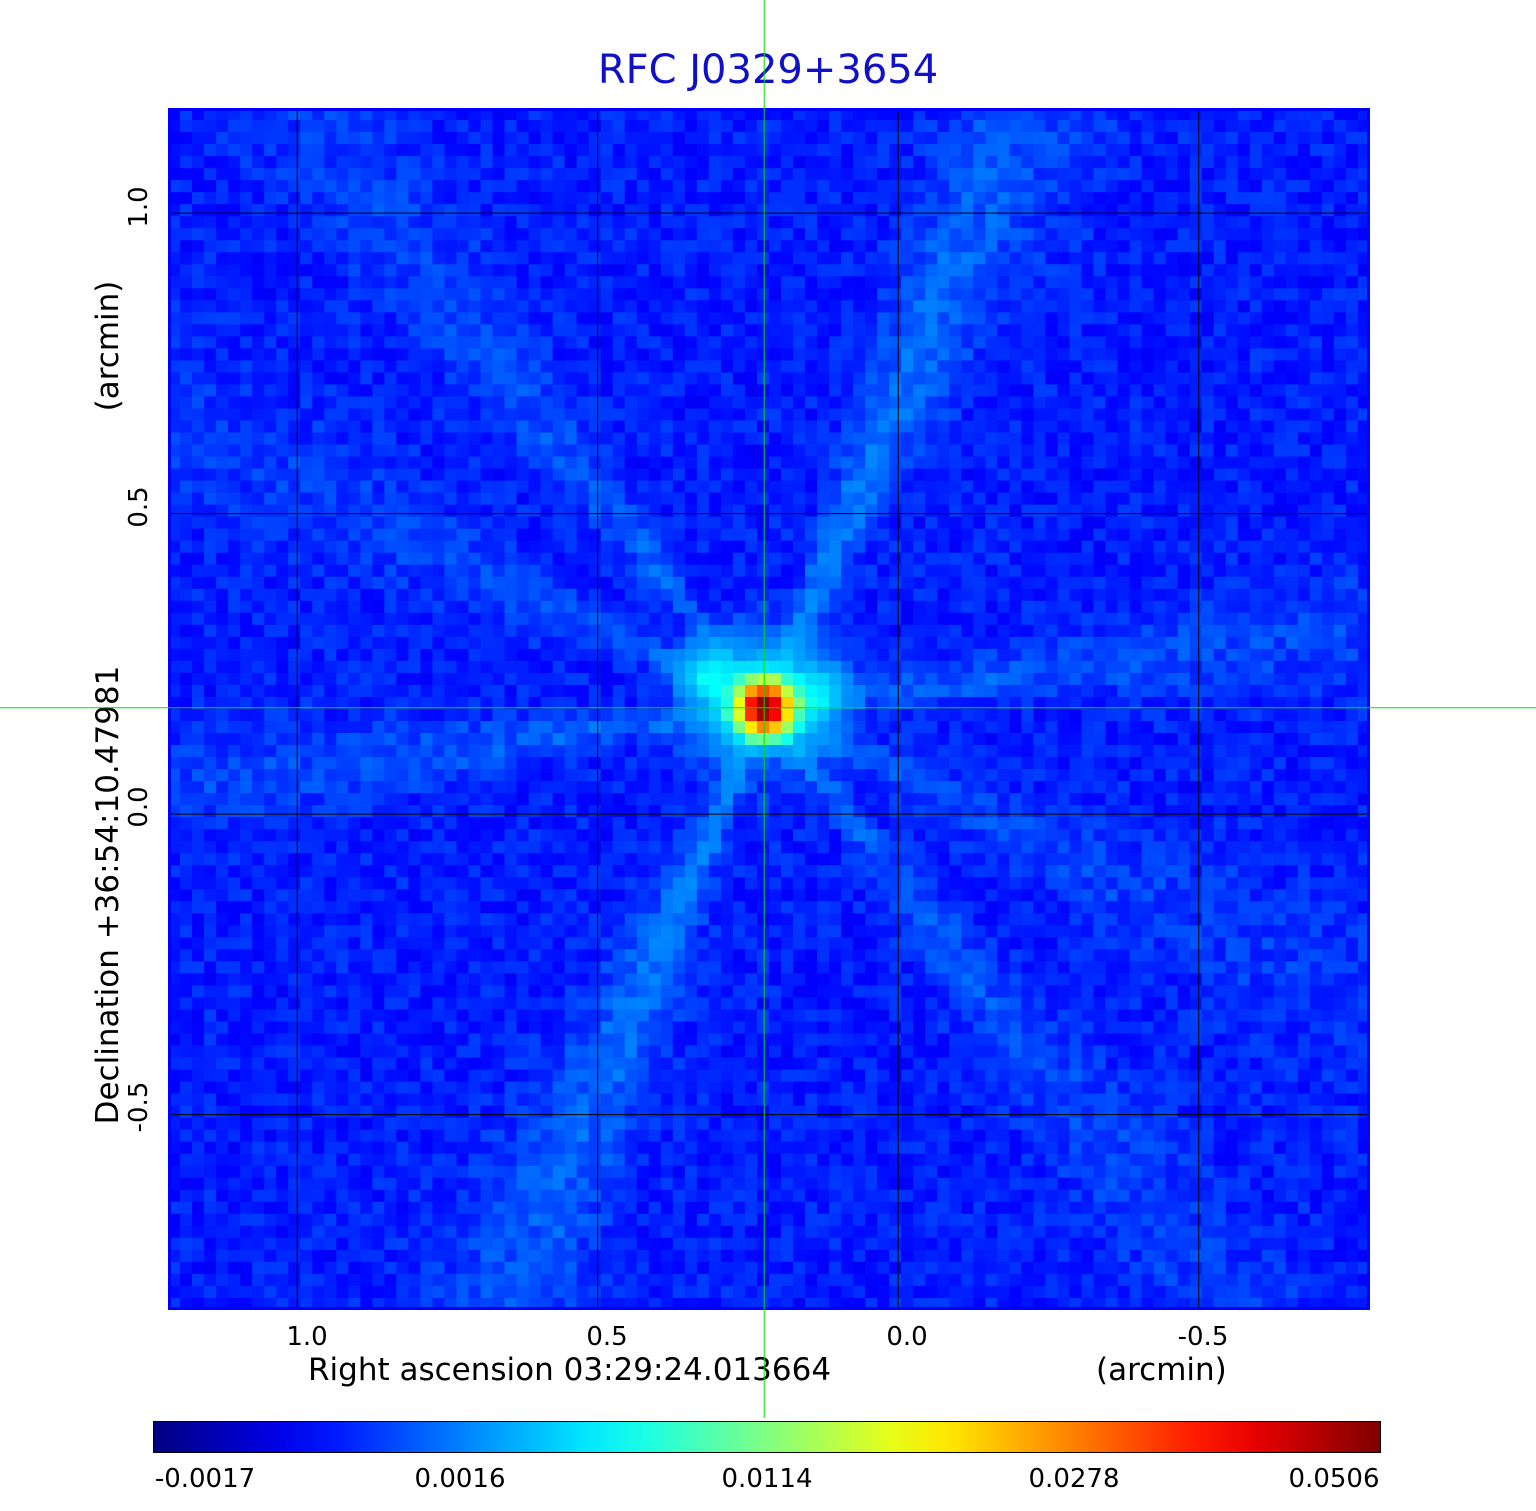 The image size is (1536, 1511). Describe the element at coordinates (205, 1479) in the screenshot. I see `colorbar-tick-label: -0.0017` at that location.